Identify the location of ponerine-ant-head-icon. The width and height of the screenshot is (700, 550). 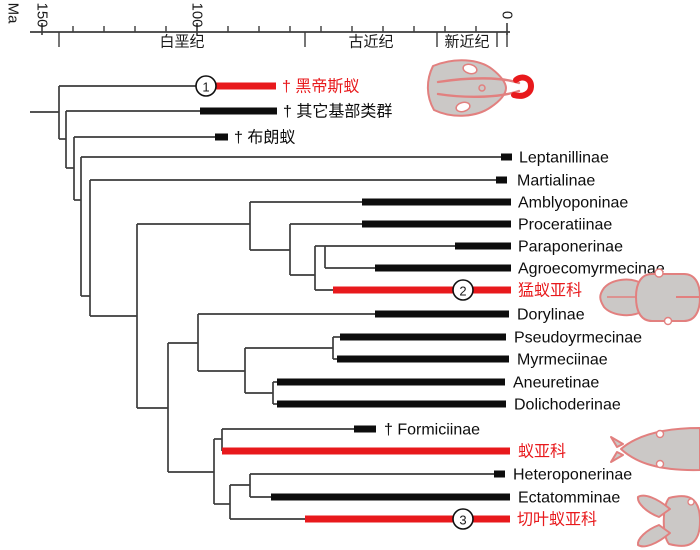
(667, 297).